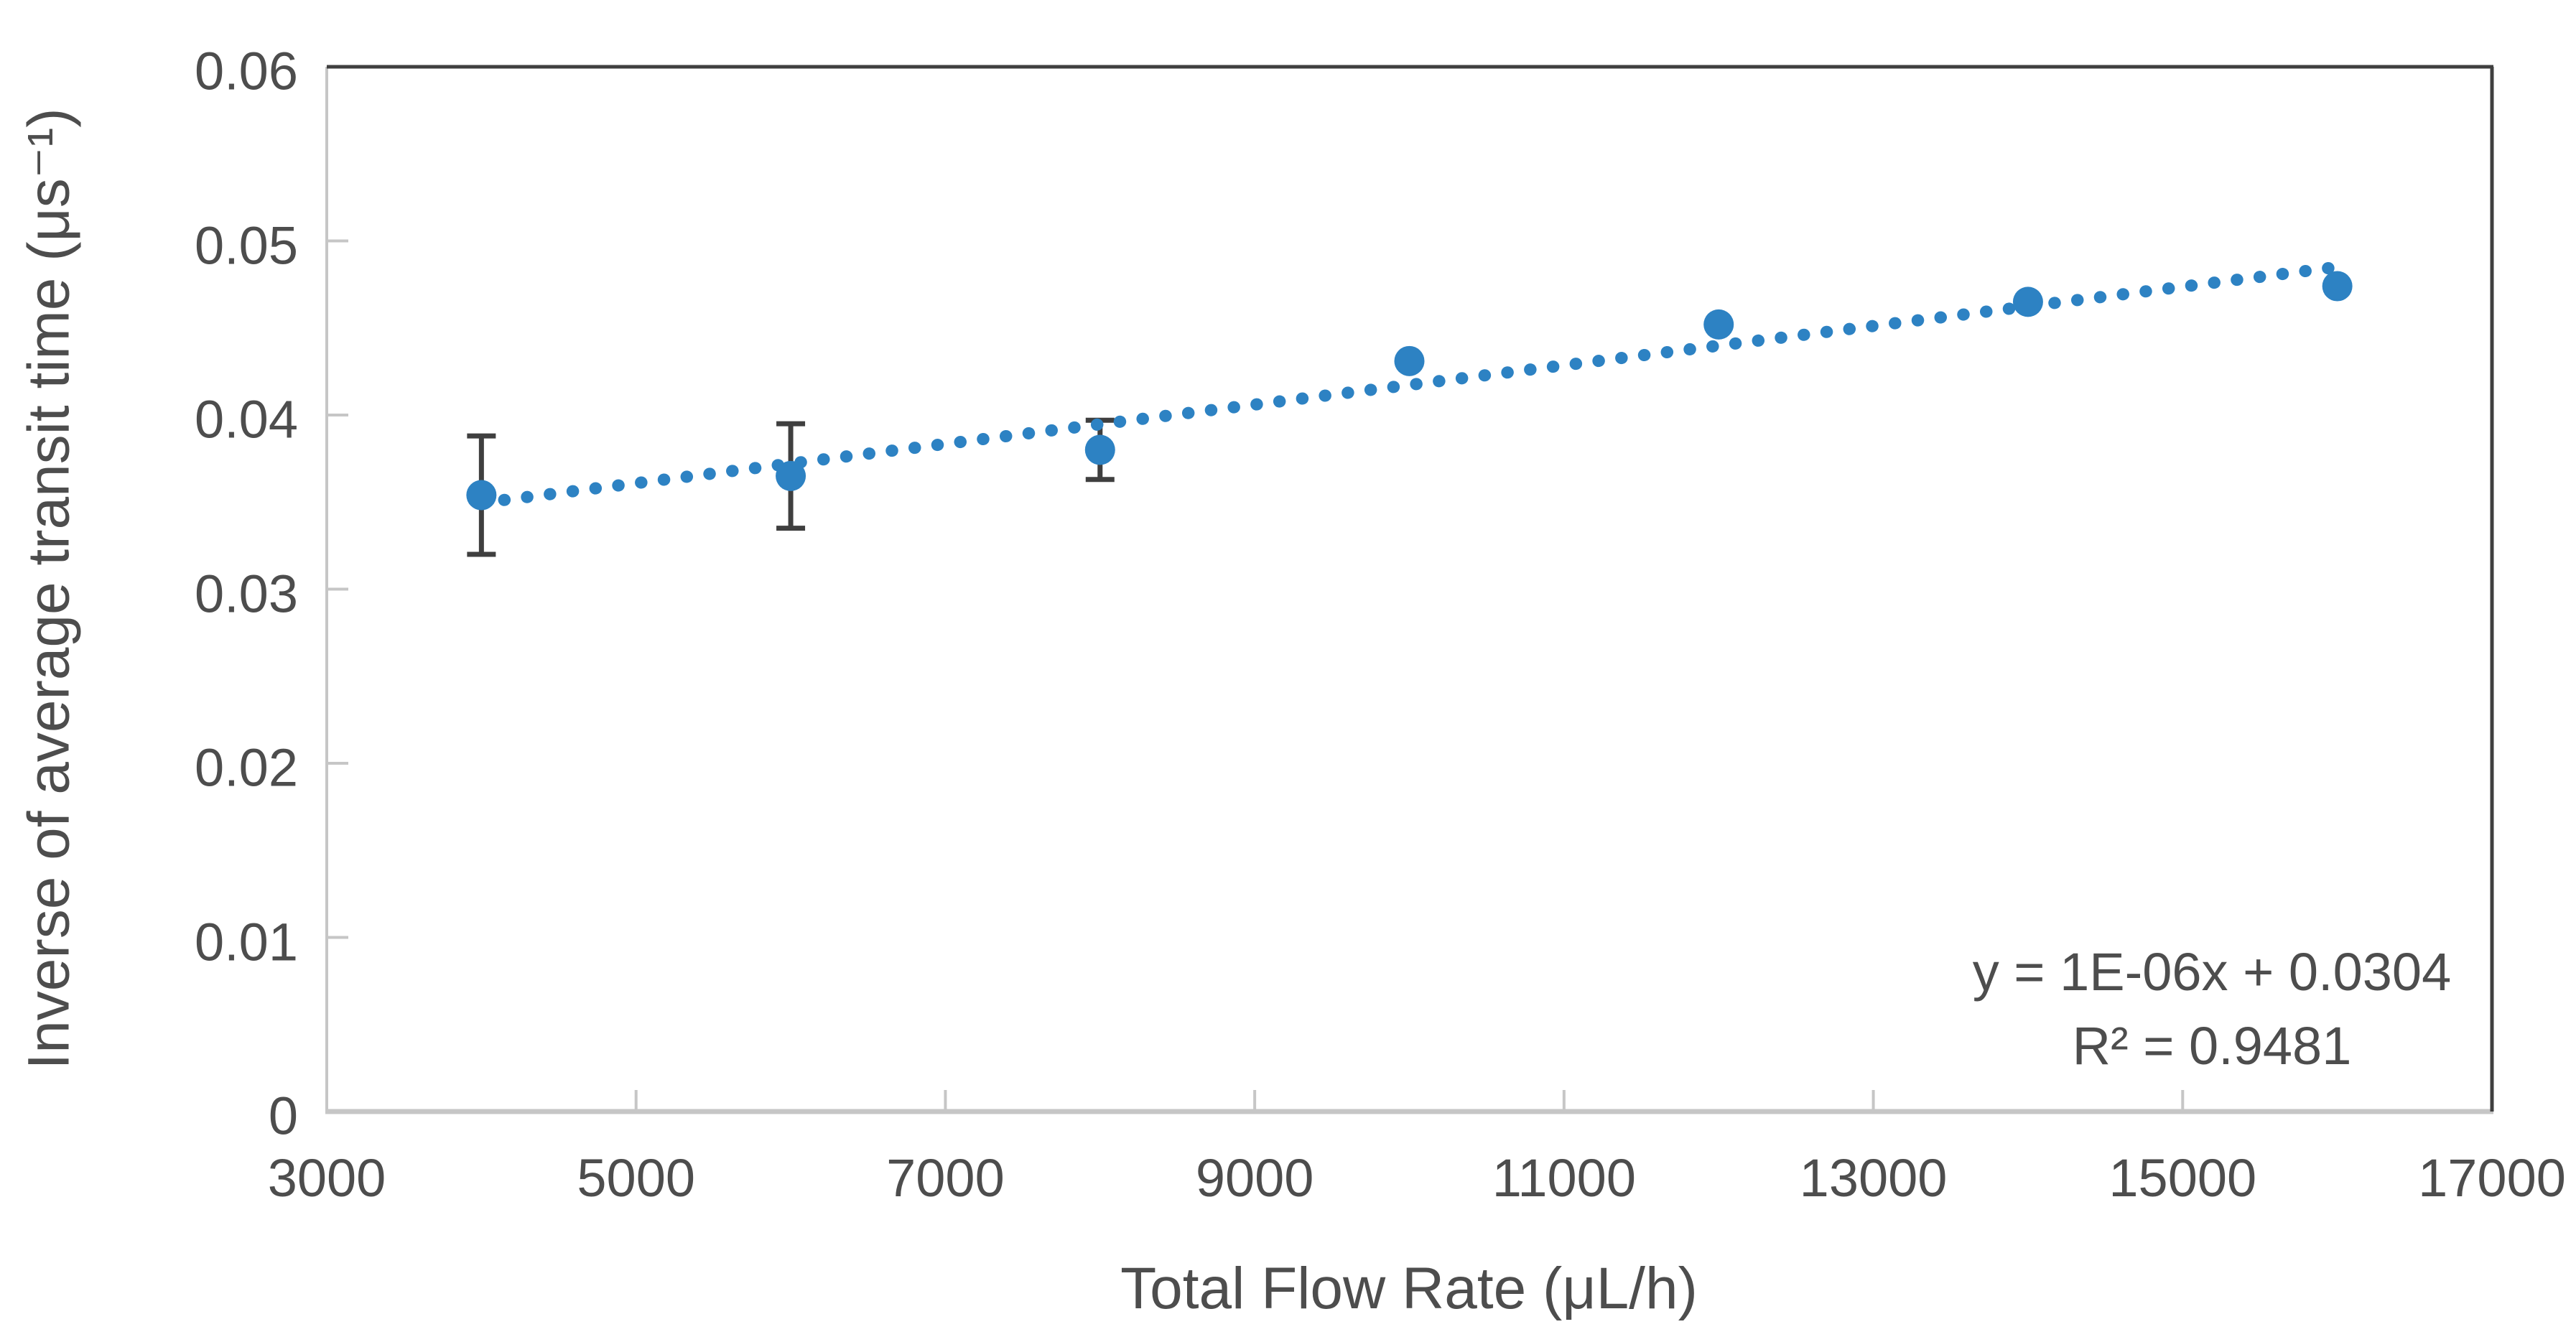 The image size is (2576, 1337). I want to click on y-tick-label: 0.06, so click(246, 71).